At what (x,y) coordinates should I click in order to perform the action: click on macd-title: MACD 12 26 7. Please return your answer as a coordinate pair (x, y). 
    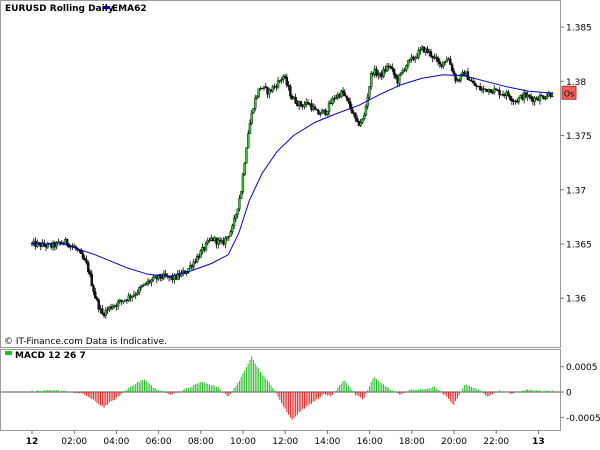
    Looking at the image, I should click on (50, 356).